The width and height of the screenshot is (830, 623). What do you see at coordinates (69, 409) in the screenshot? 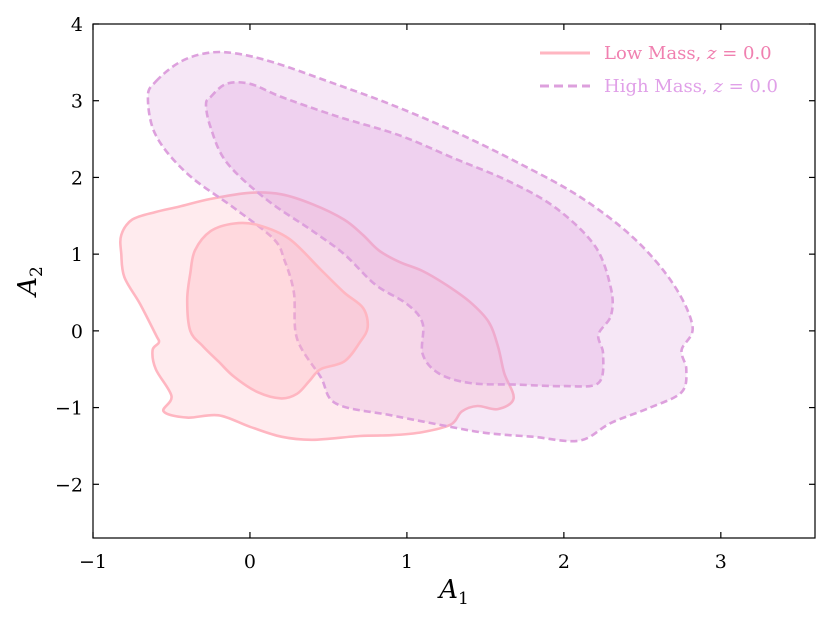
I see `y-tick-label: −1` at bounding box center [69, 409].